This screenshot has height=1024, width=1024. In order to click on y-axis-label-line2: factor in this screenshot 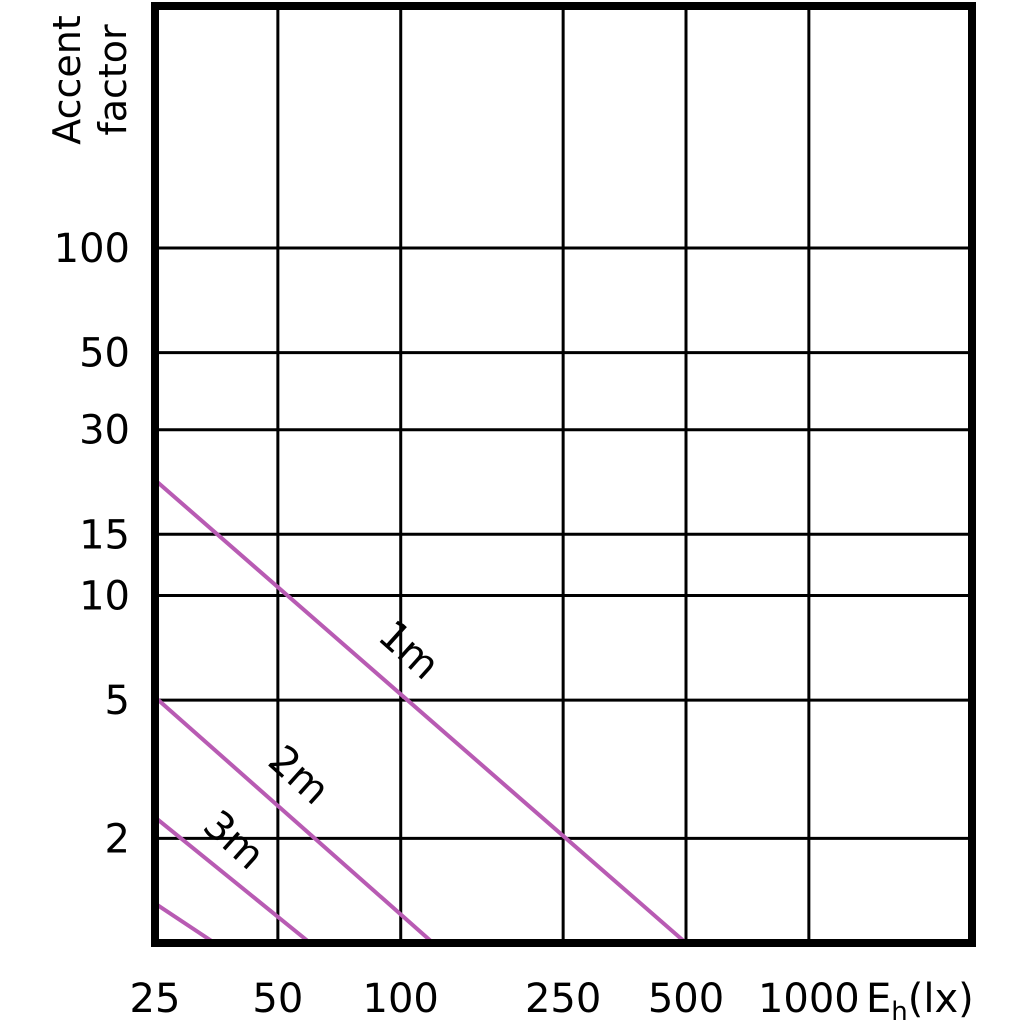, I will do `click(113, 80)`.